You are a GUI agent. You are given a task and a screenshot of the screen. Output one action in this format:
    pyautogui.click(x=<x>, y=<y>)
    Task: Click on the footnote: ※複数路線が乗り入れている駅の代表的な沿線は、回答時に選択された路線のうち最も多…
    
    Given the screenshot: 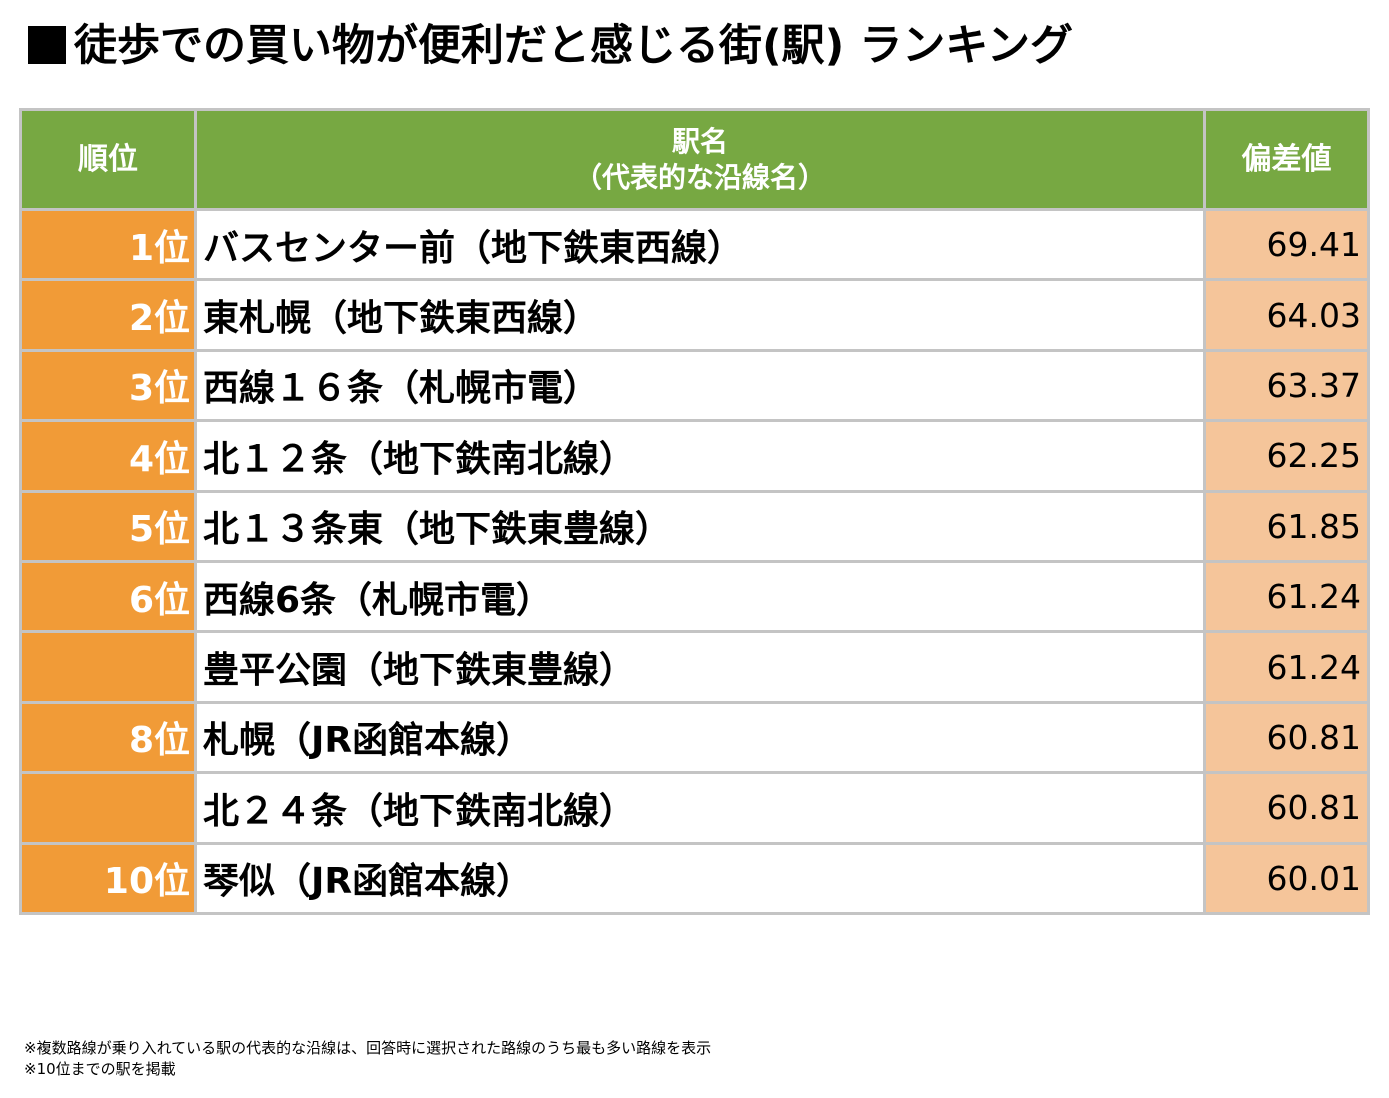 What is the action you would take?
    pyautogui.click(x=368, y=1048)
    